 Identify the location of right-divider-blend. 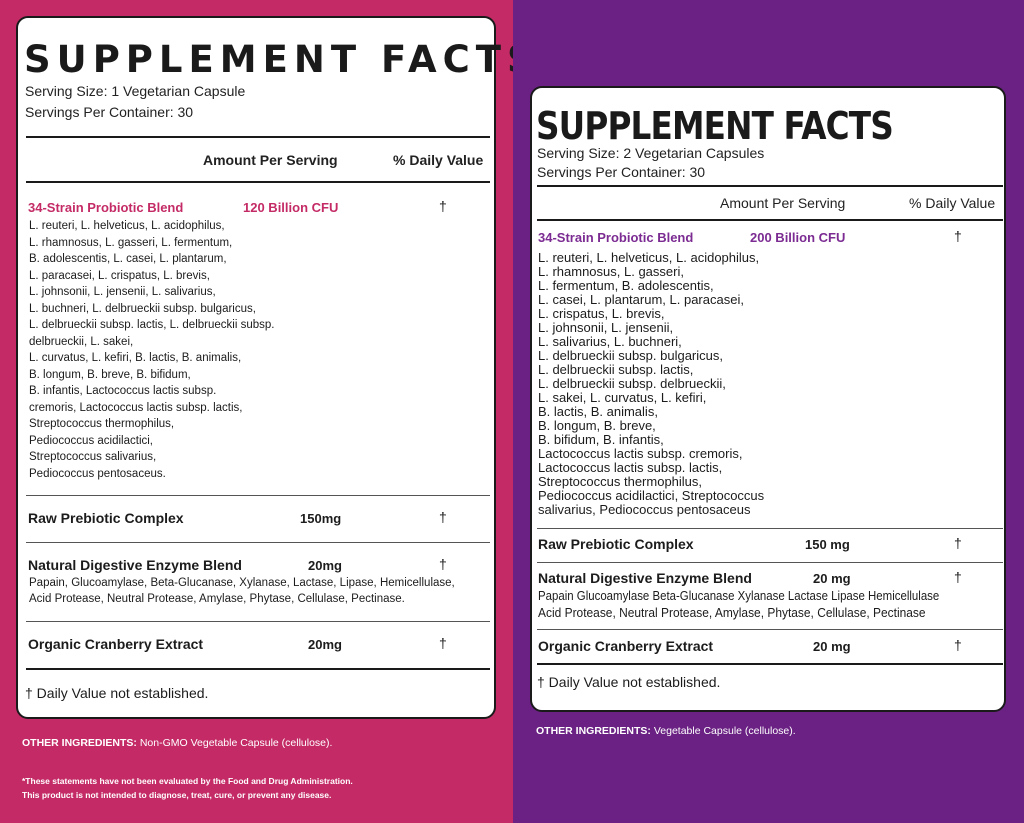
(770, 528).